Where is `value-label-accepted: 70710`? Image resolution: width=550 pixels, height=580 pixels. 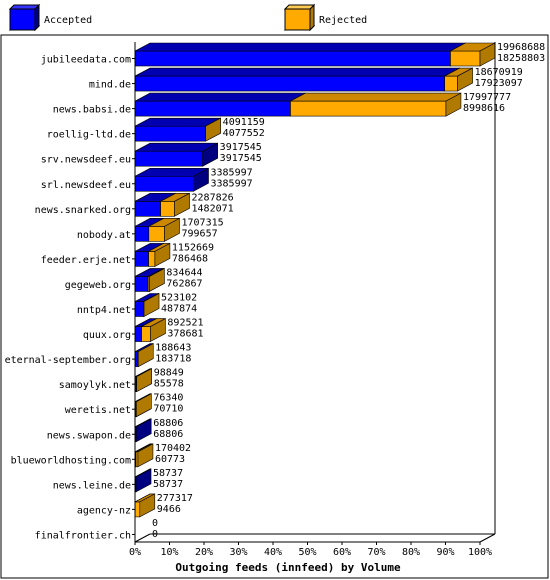
value-label-accepted: 70710 is located at coordinates (168, 409).